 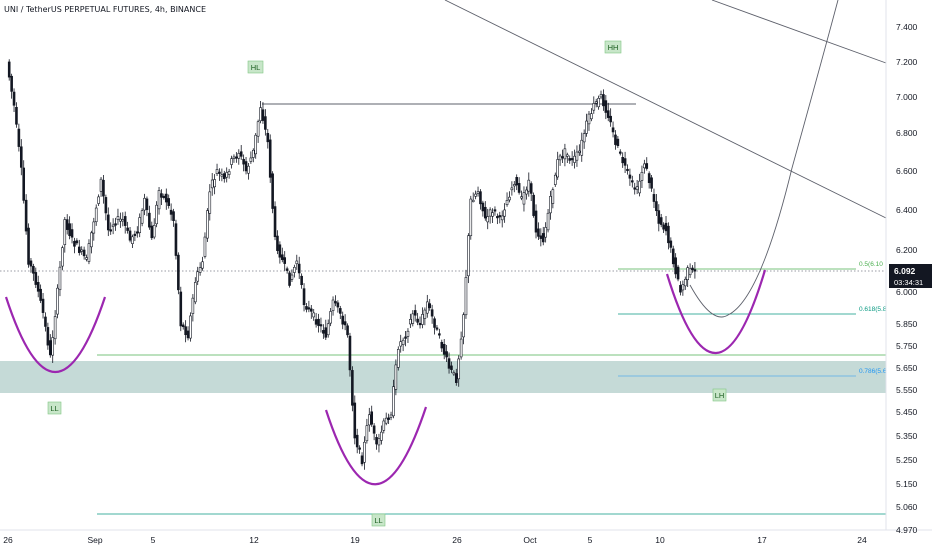 What do you see at coordinates (94, 540) in the screenshot?
I see `x-tick-label: Sep` at bounding box center [94, 540].